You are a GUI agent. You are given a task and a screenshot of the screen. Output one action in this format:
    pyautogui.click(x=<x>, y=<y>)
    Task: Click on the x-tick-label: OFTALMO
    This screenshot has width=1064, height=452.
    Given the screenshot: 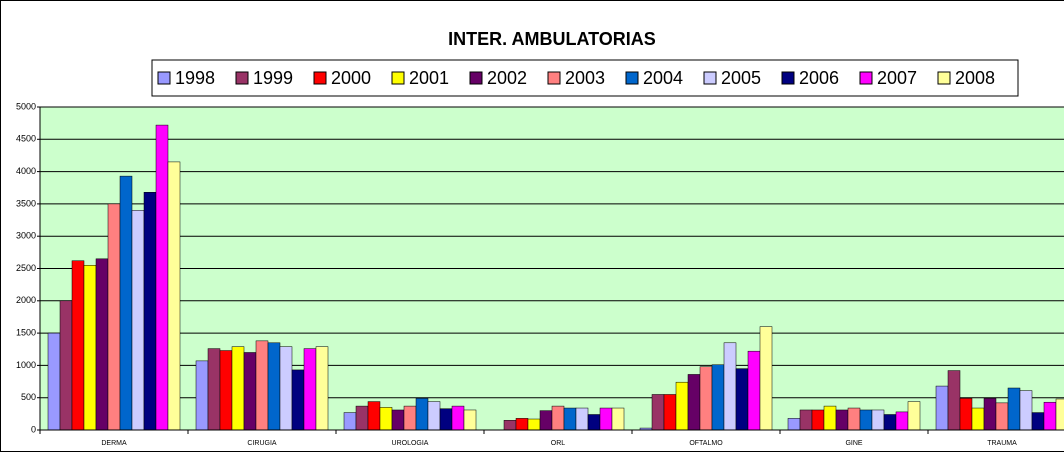 What is the action you would take?
    pyautogui.click(x=706, y=443)
    